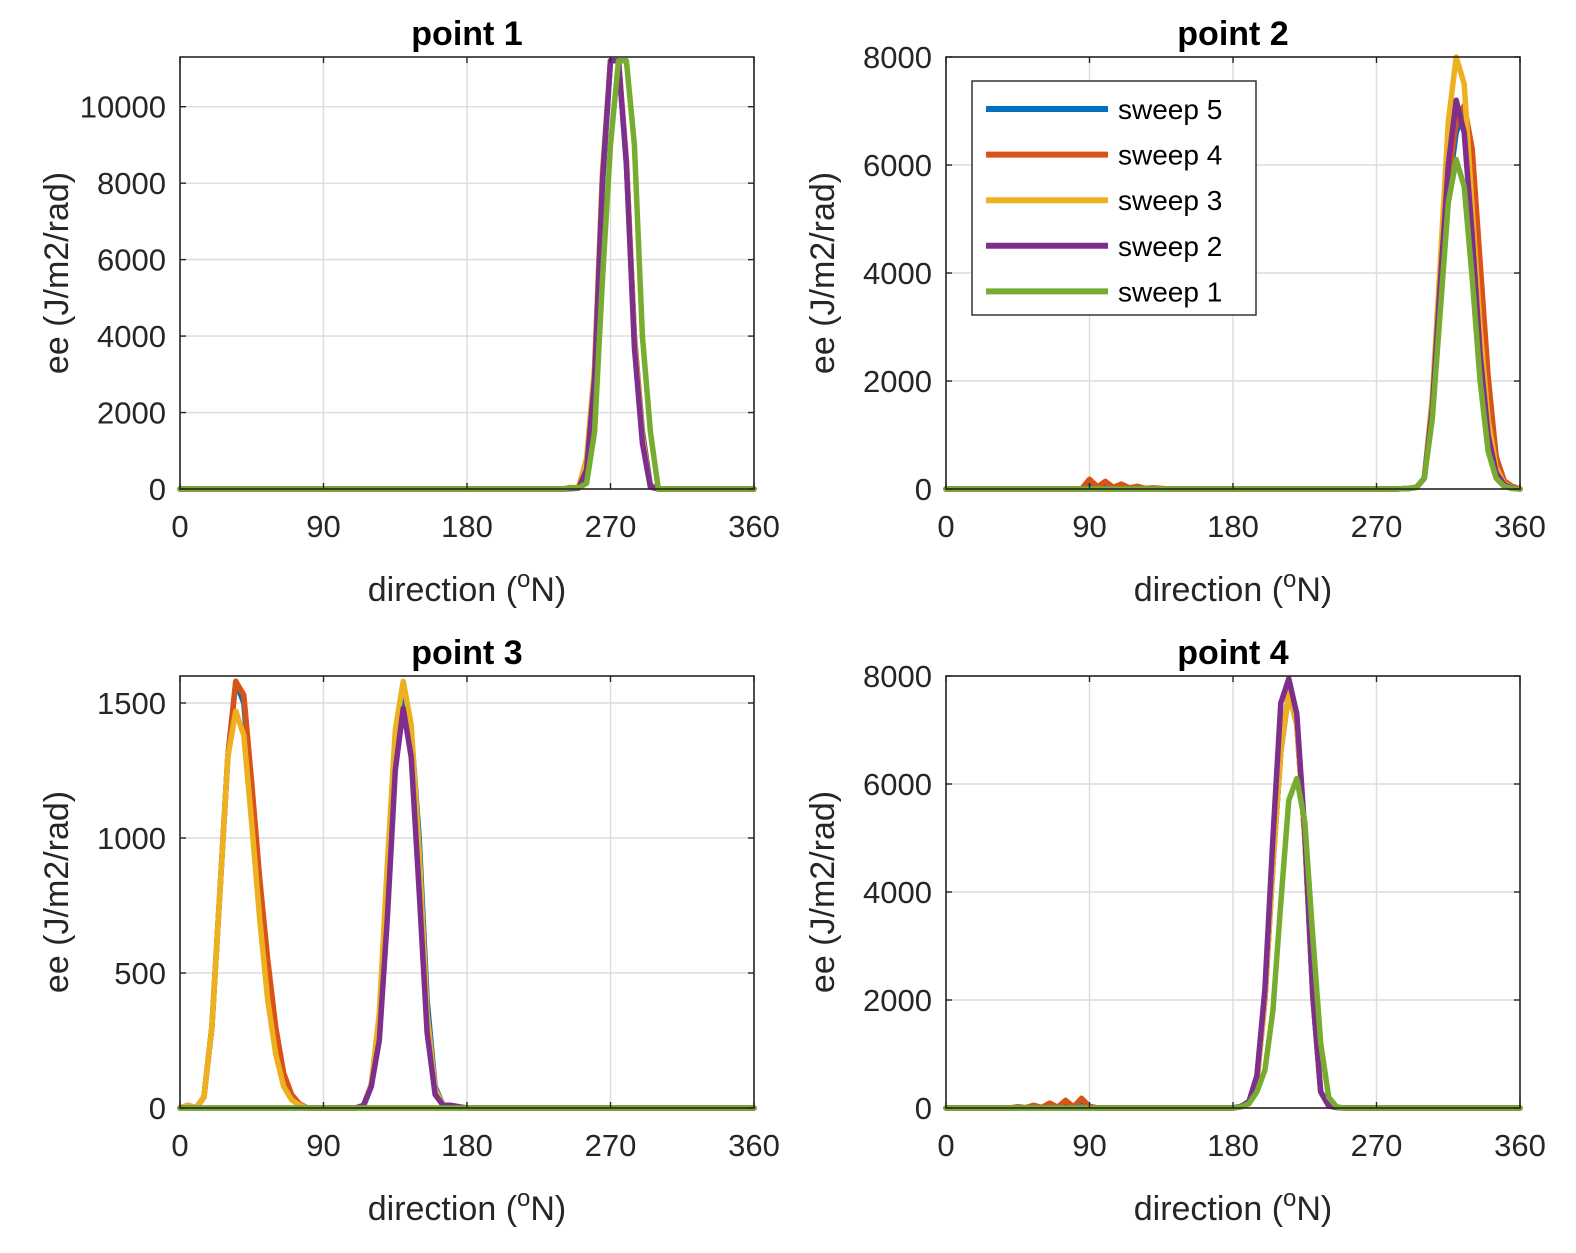 The image size is (1576, 1253). I want to click on chart-3-y-axis-label: ee (J/m2/rad), so click(57, 892).